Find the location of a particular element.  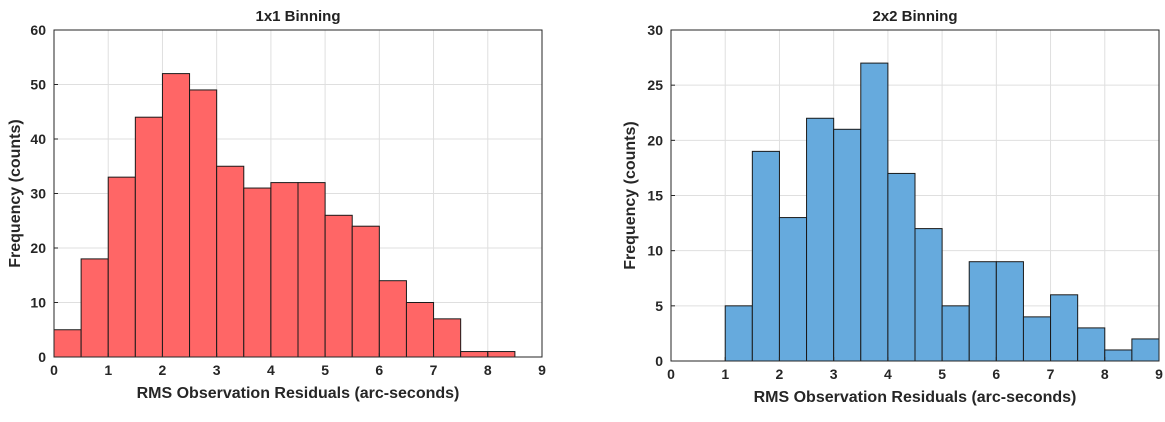

y-tick-label: 5 is located at coordinates (659, 306).